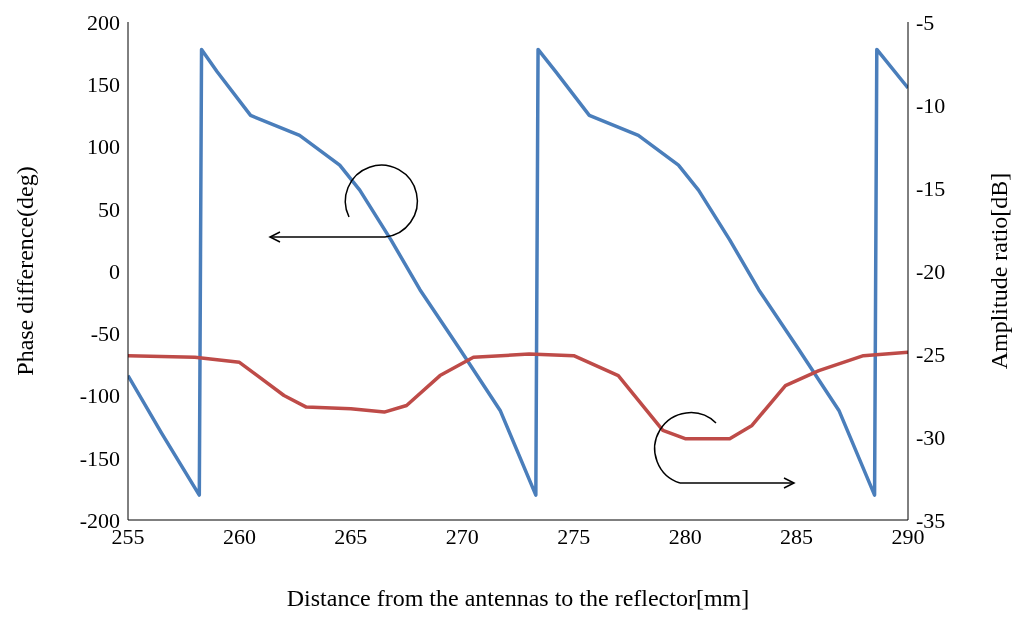 The image size is (1022, 624). What do you see at coordinates (351, 536) in the screenshot?
I see `x-tick-label: 265` at bounding box center [351, 536].